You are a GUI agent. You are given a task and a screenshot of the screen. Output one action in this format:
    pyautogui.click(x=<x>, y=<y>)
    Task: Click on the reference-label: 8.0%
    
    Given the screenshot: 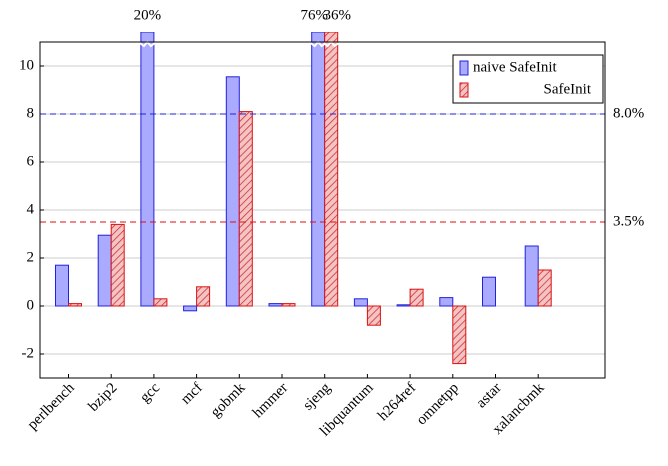 What is the action you would take?
    pyautogui.click(x=628, y=113)
    